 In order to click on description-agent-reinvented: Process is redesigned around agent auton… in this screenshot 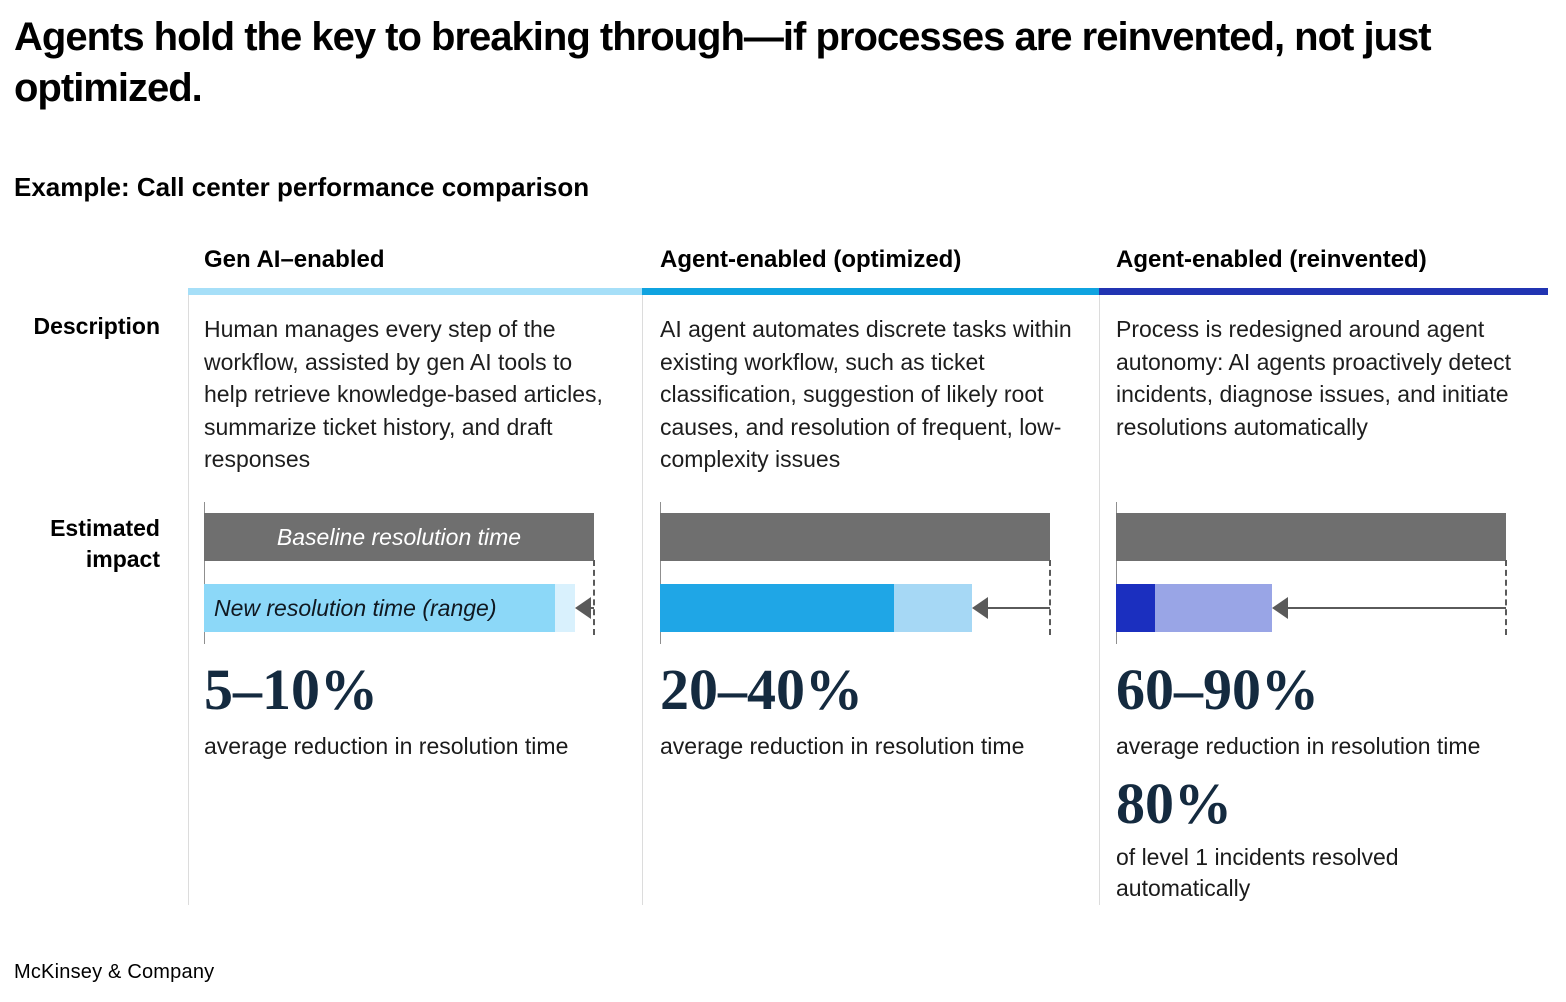, I will do `click(1314, 378)`.